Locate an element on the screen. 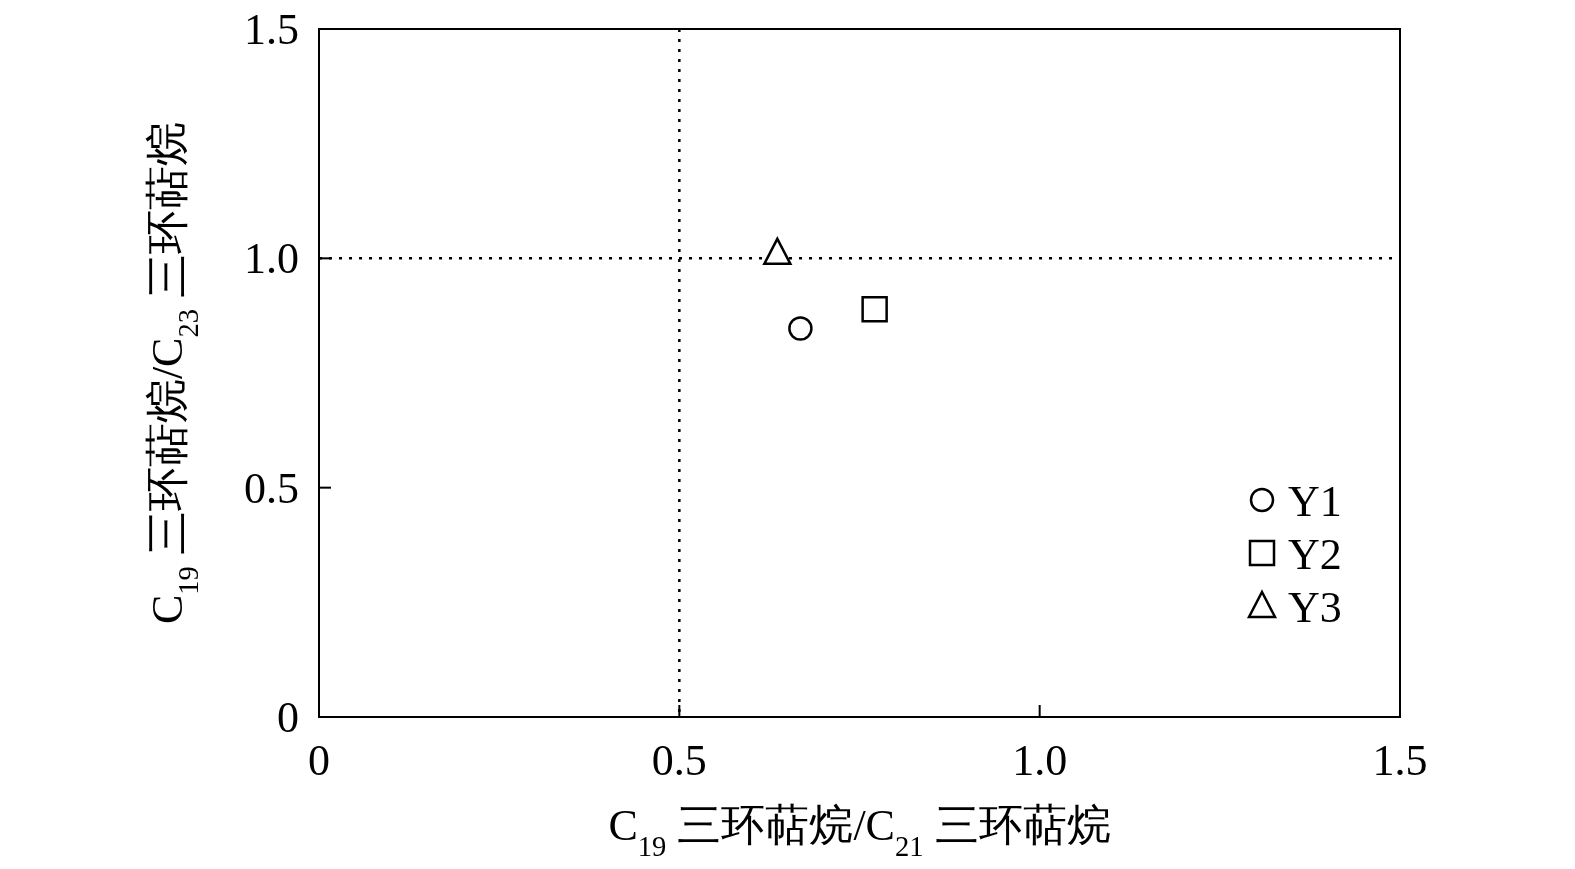 Image resolution: width=1575 pixels, height=869 pixels. x-axis-title: C$_{19}$ 三环萜烷/C$_{21}$ 三环萜烷 is located at coordinates (859, 831).